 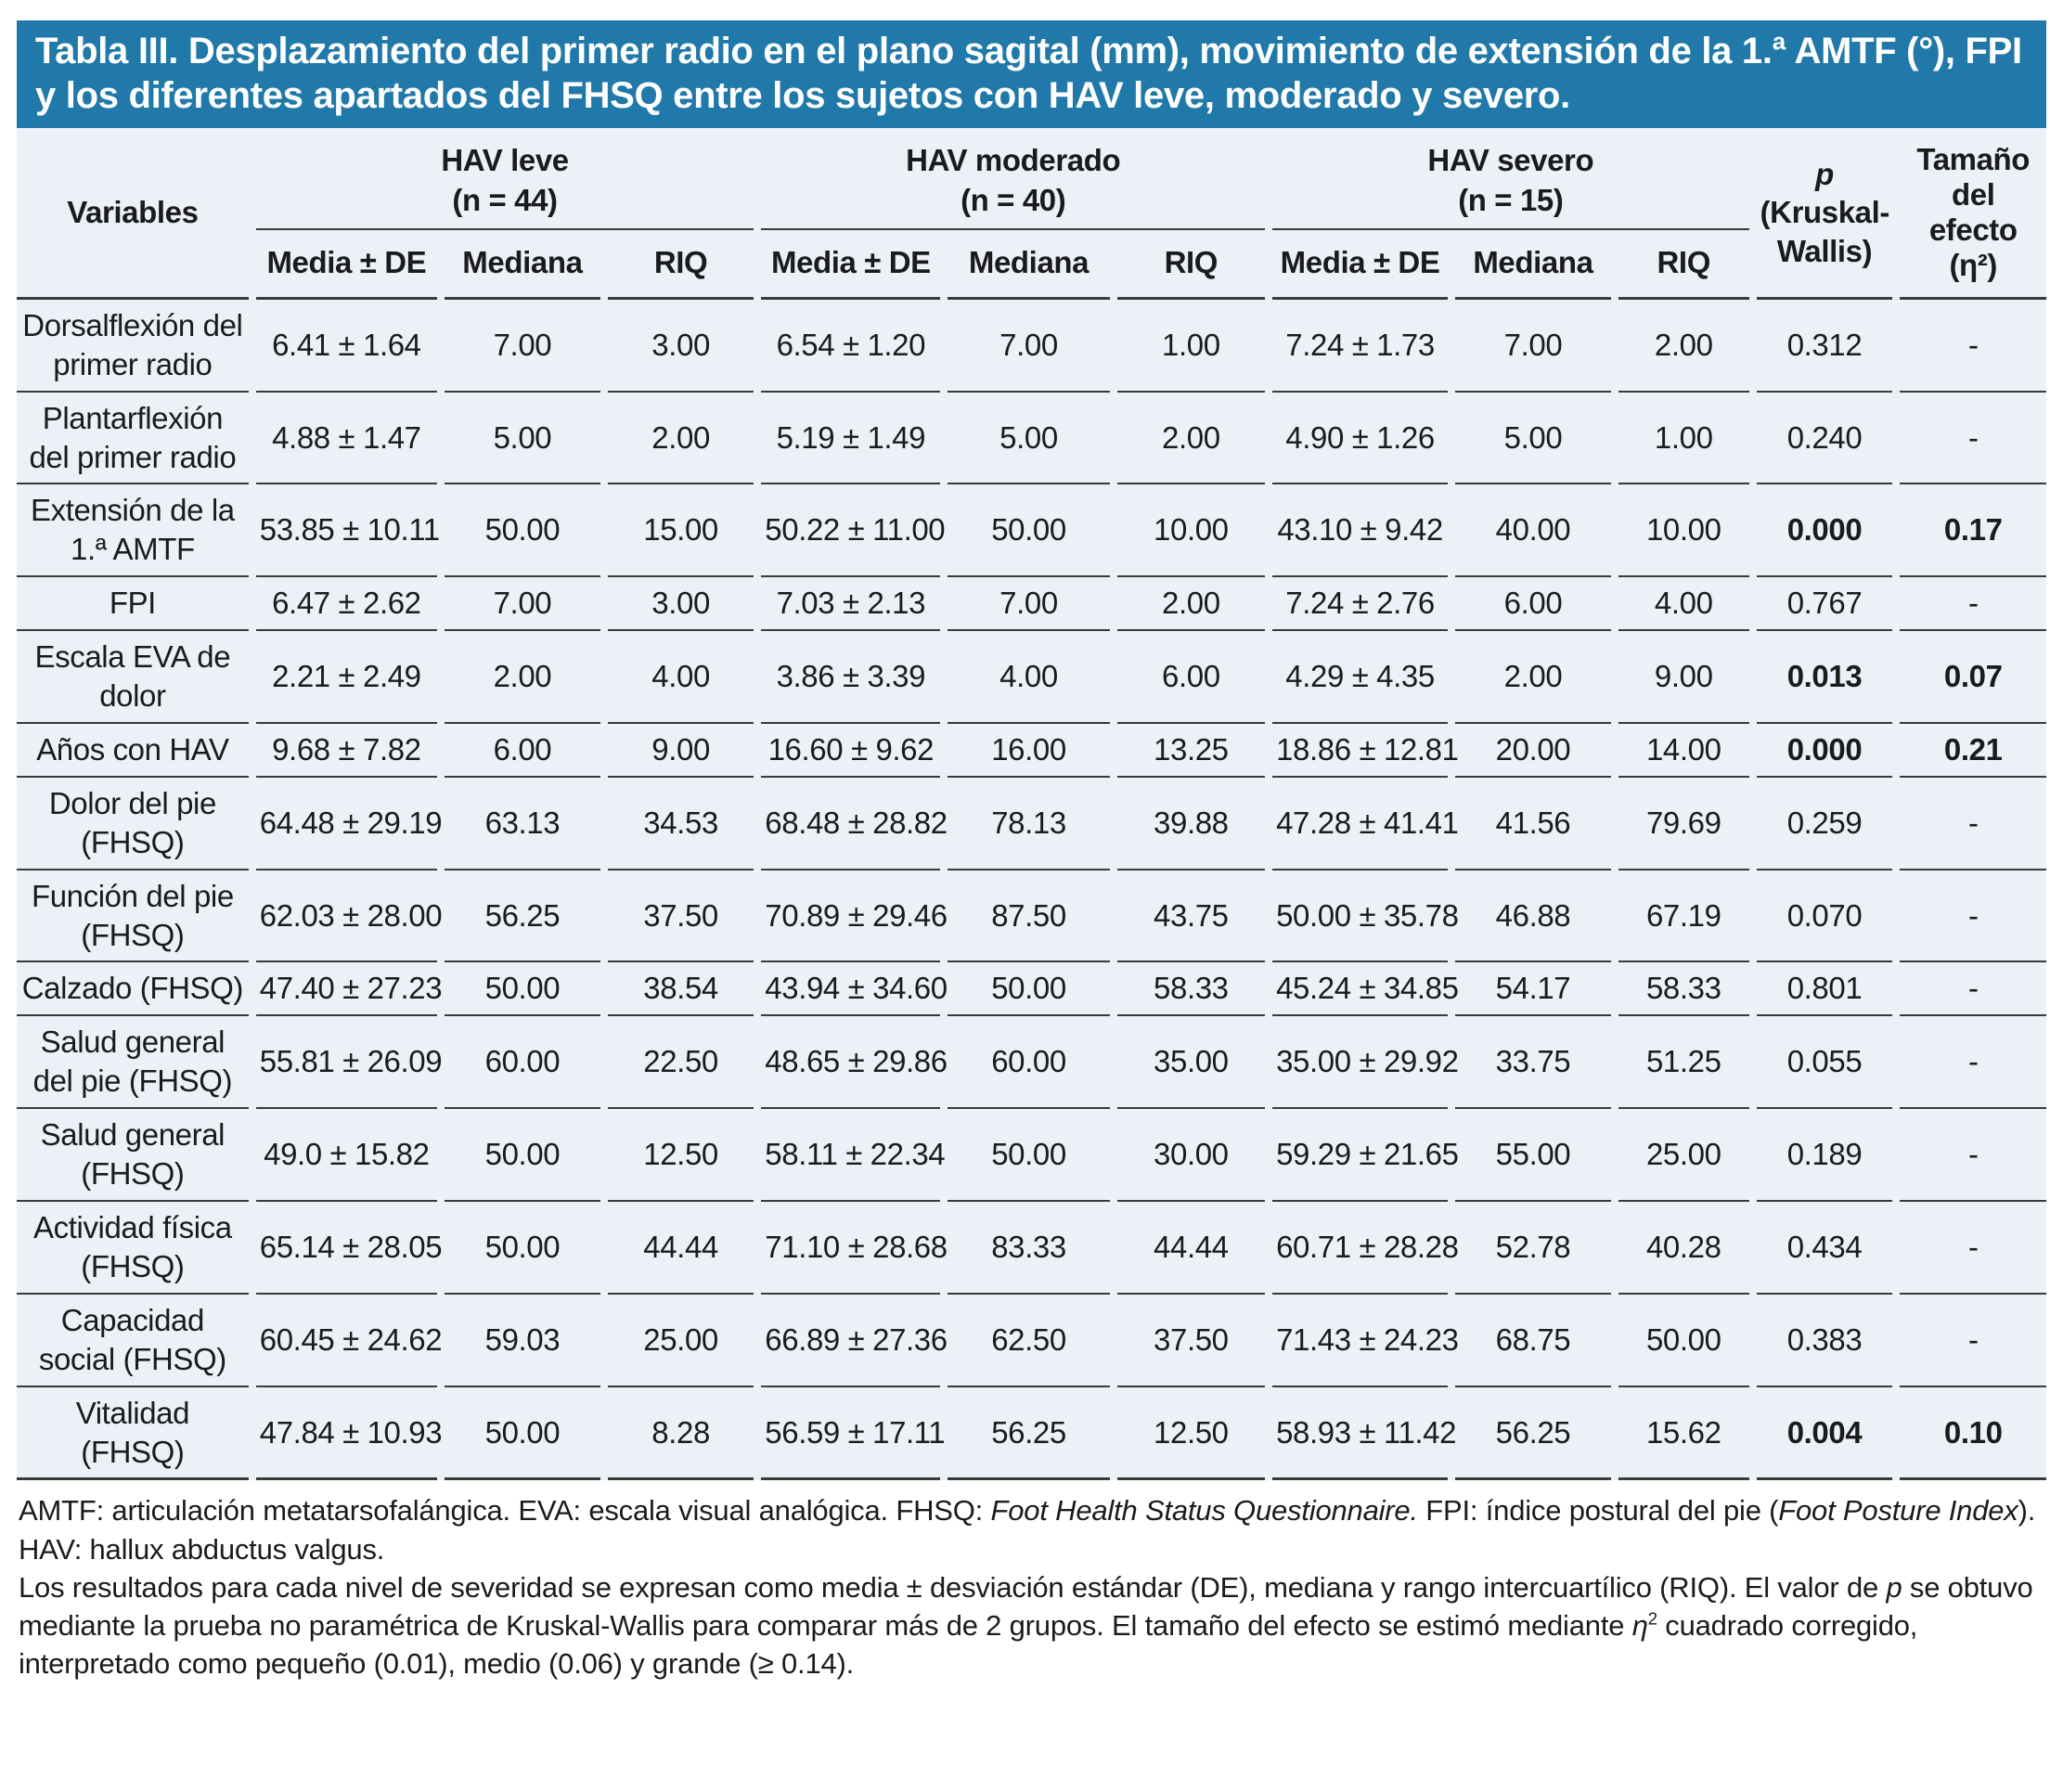 I want to click on value-cell: 50.00 ± 35.78, so click(x=1365, y=916).